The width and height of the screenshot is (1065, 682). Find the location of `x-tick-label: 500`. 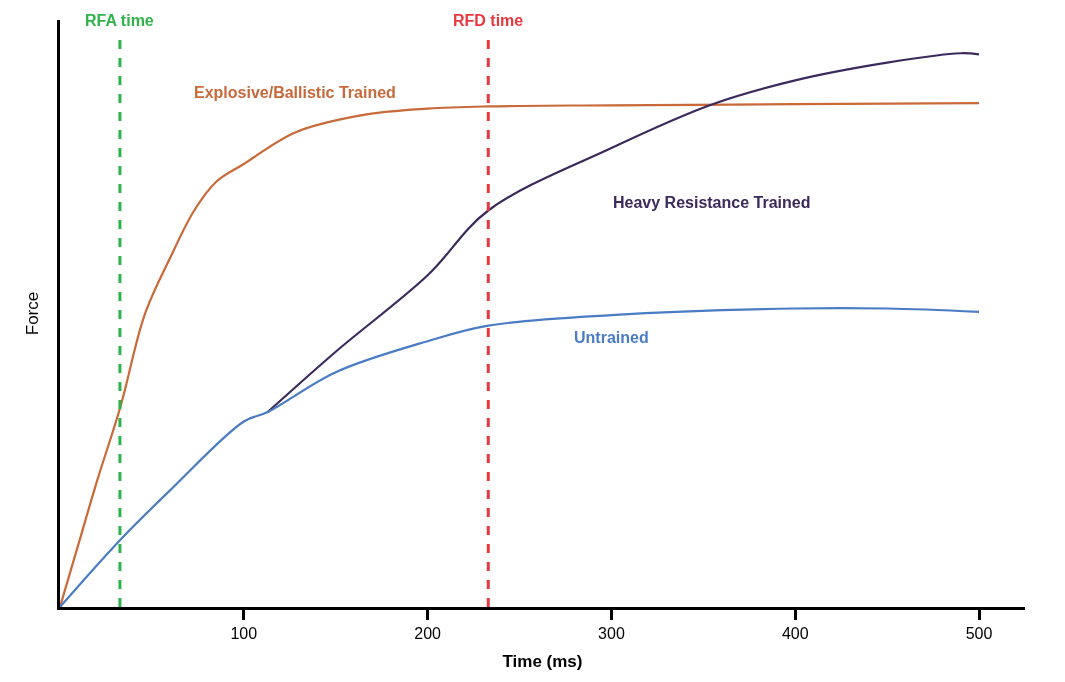

x-tick-label: 500 is located at coordinates (979, 633).